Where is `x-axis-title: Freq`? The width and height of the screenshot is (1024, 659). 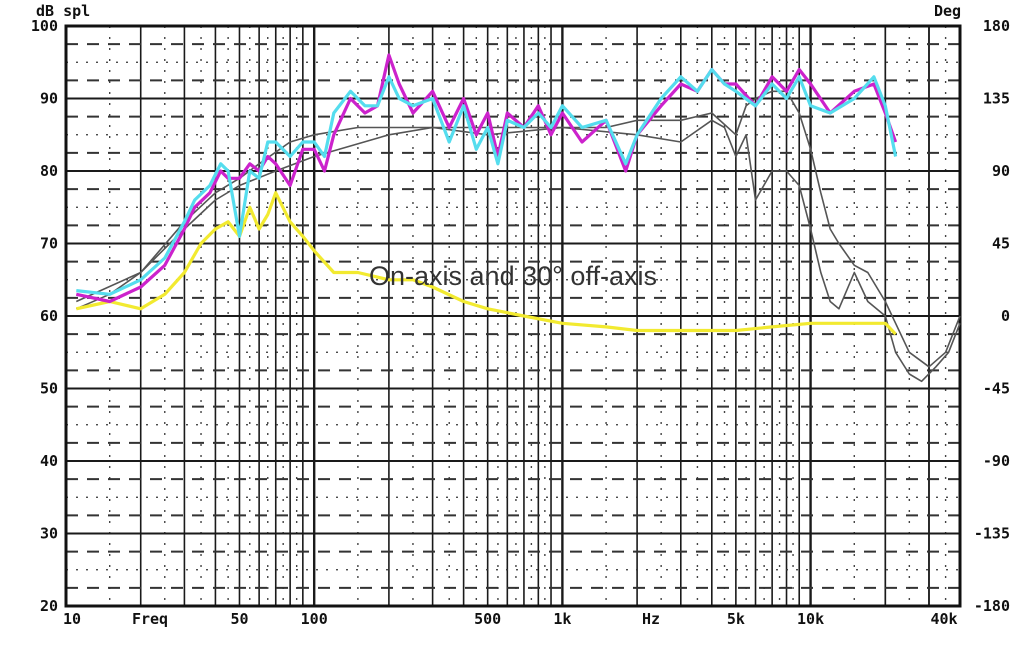
x-axis-title: Freq is located at coordinates (150, 619).